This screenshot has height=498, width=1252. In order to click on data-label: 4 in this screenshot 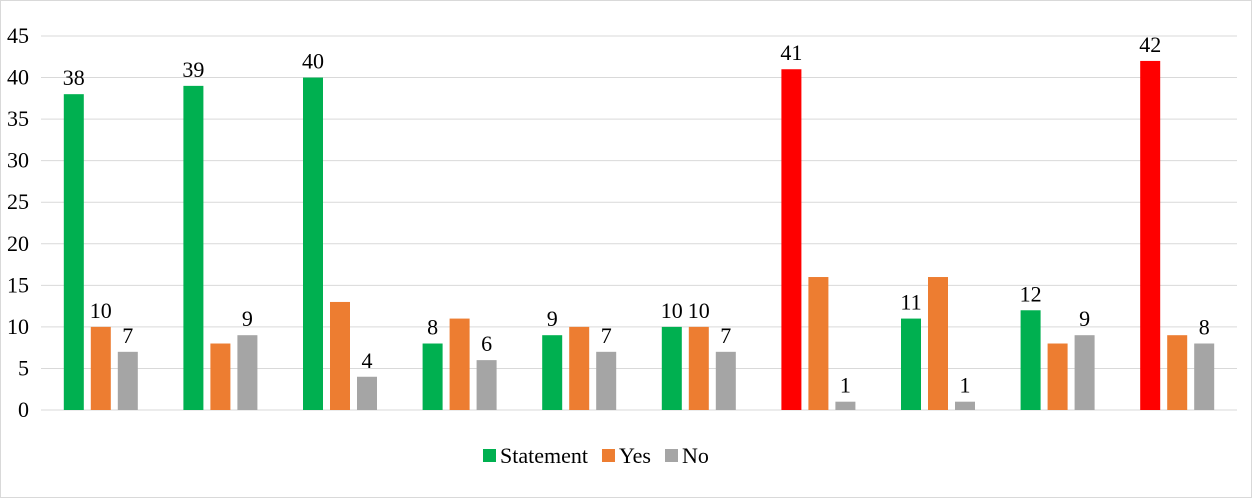, I will do `click(367, 360)`.